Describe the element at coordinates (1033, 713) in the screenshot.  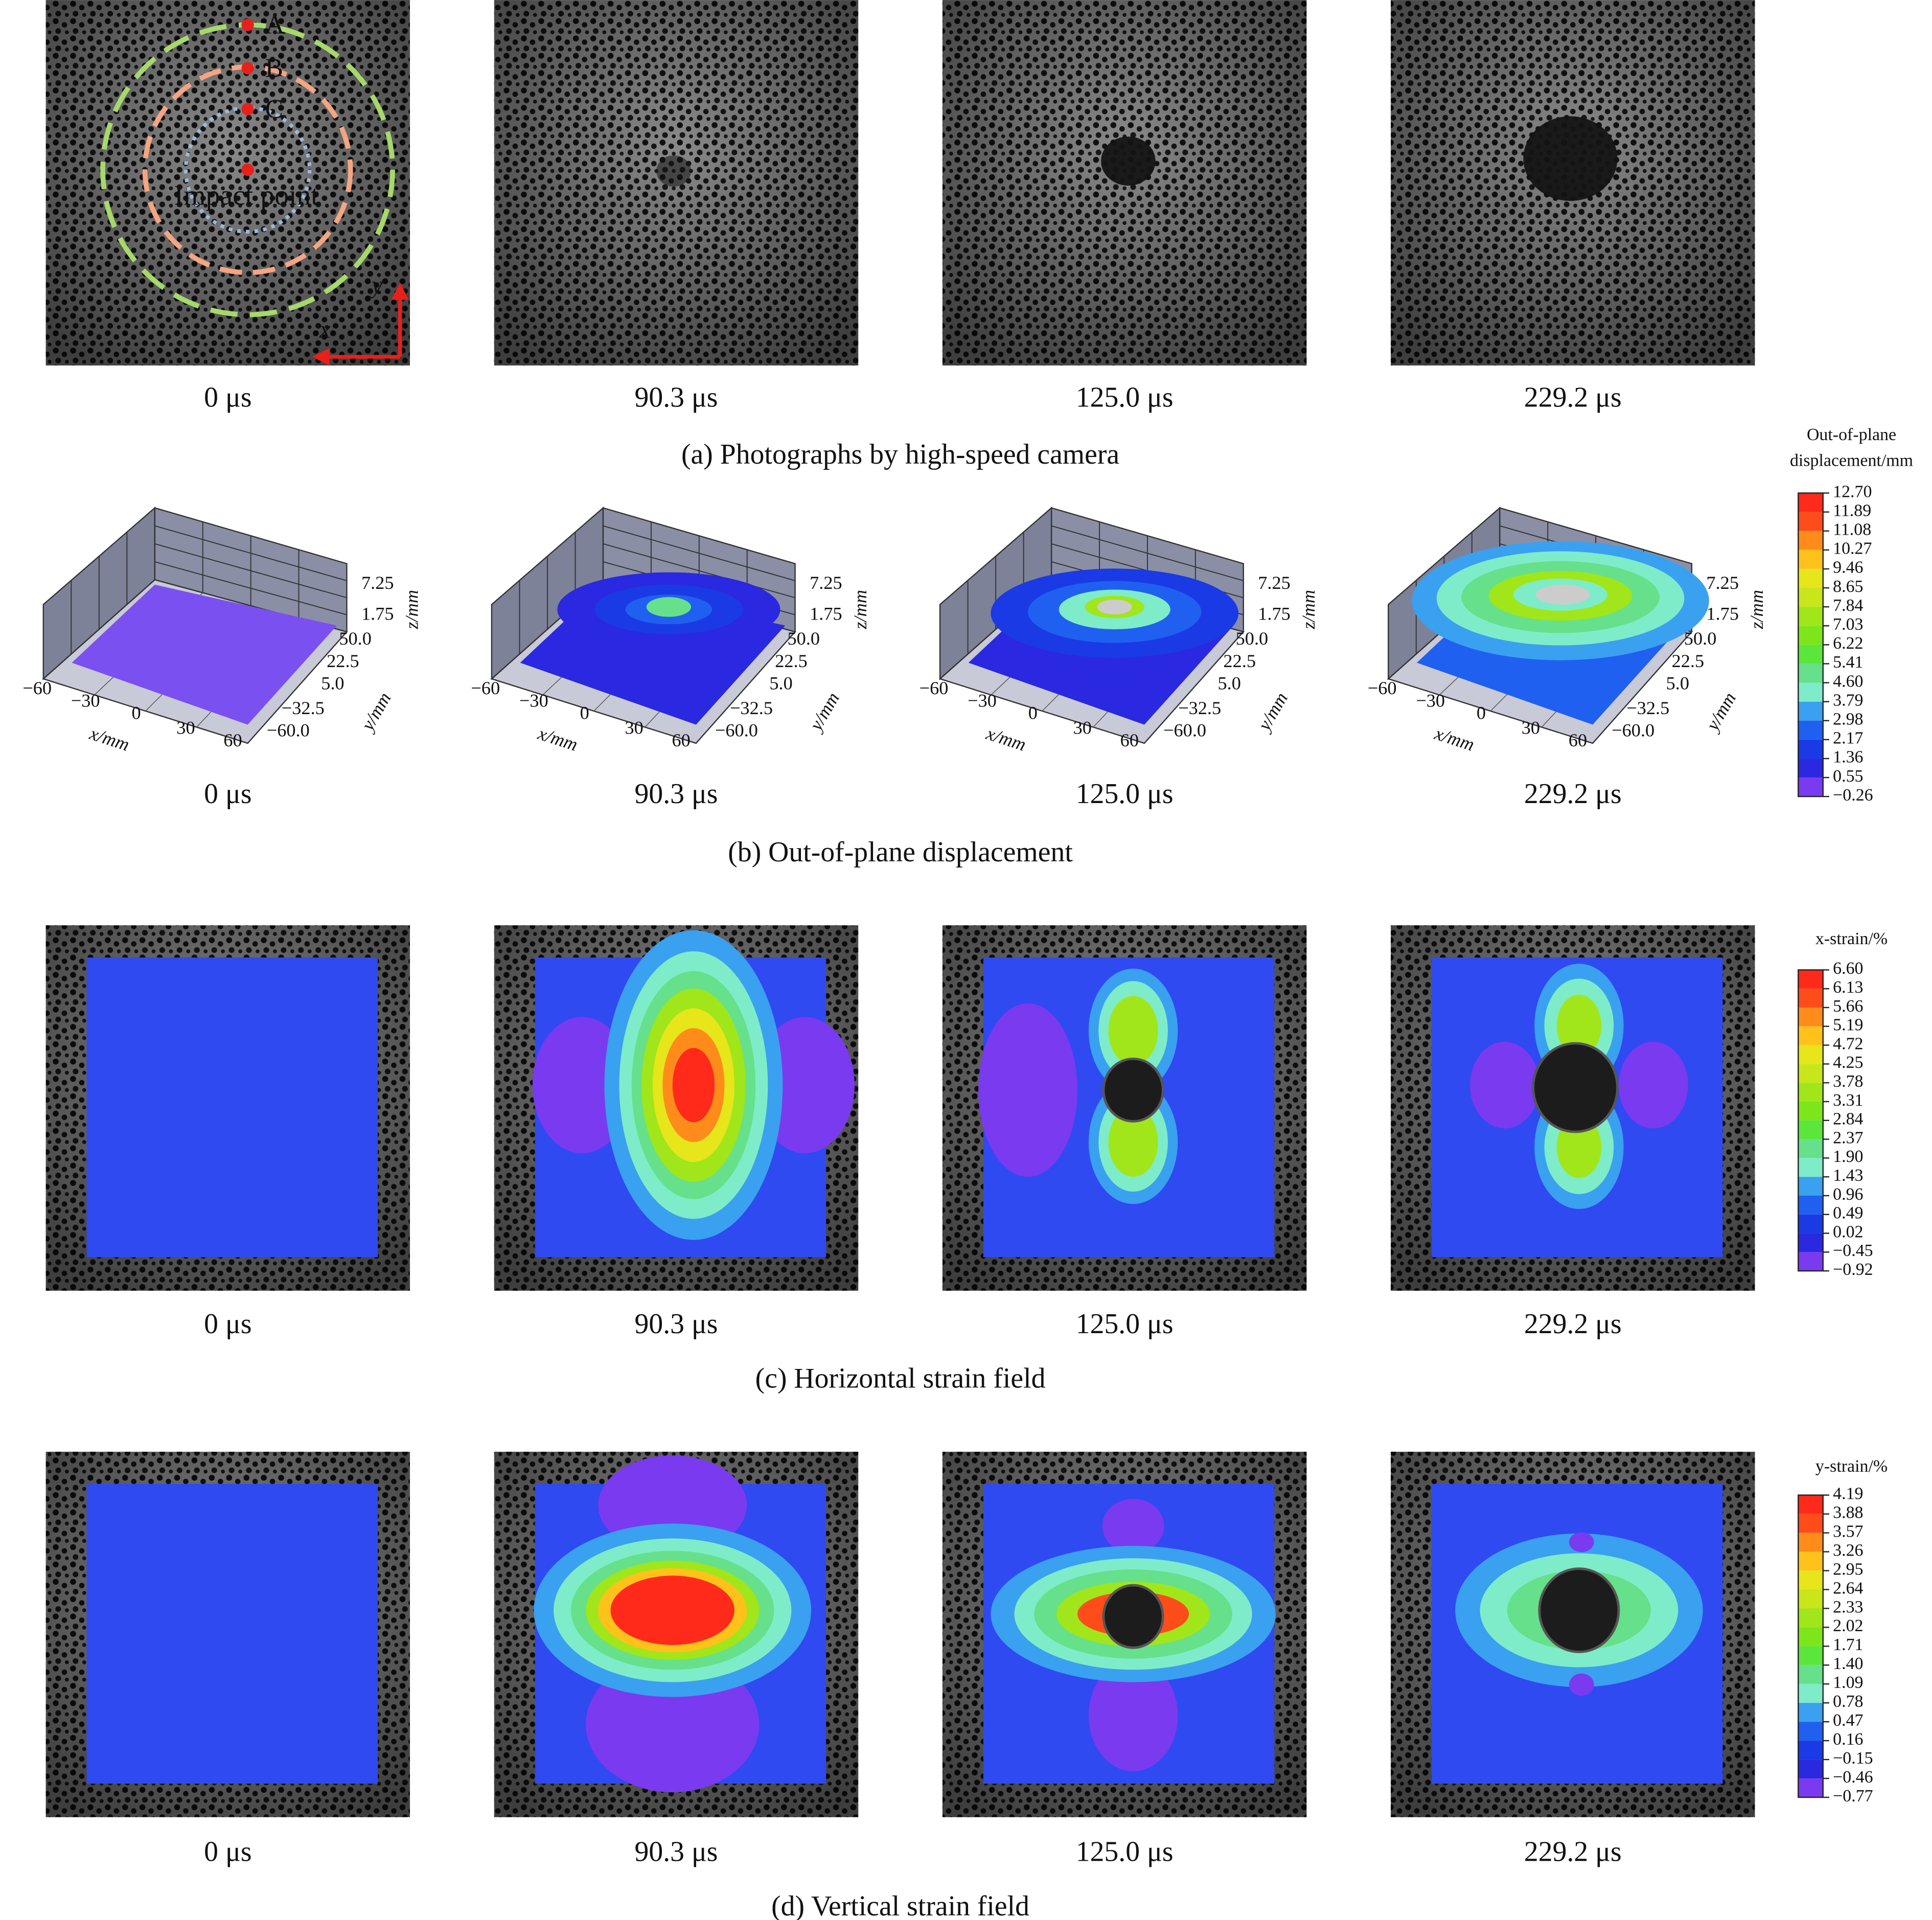
I see `x-tick-label: 0` at that location.